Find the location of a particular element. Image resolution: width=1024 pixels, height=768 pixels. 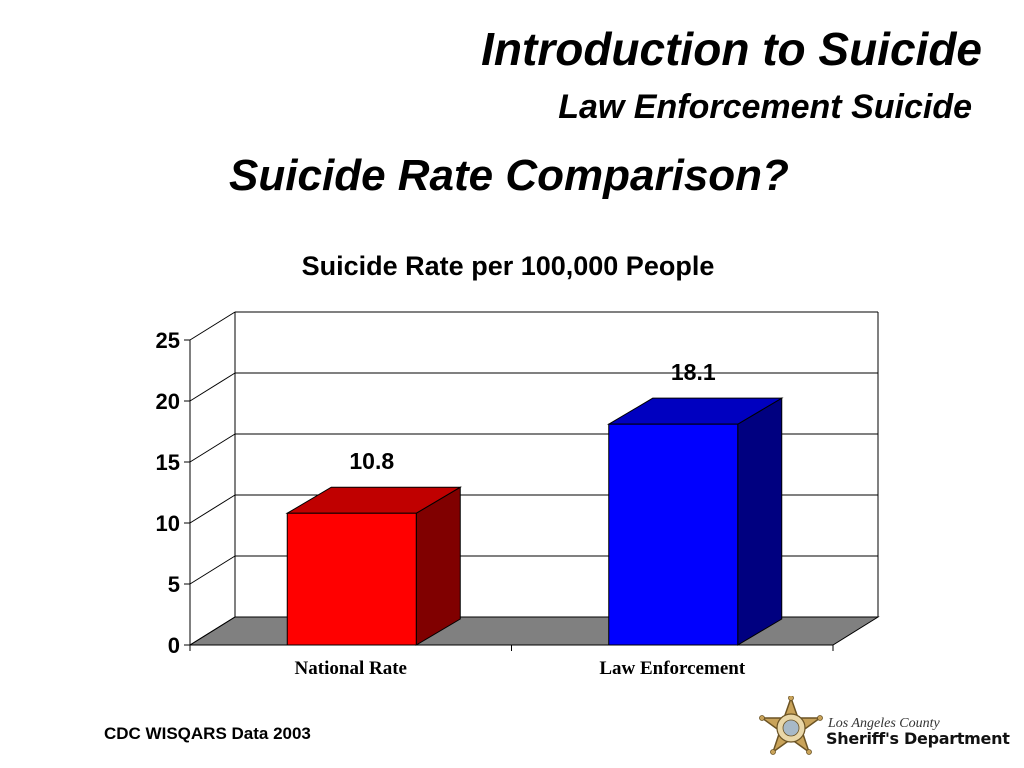

slide-heading: Suicide Rate Comparison? is located at coordinates (512, 176).